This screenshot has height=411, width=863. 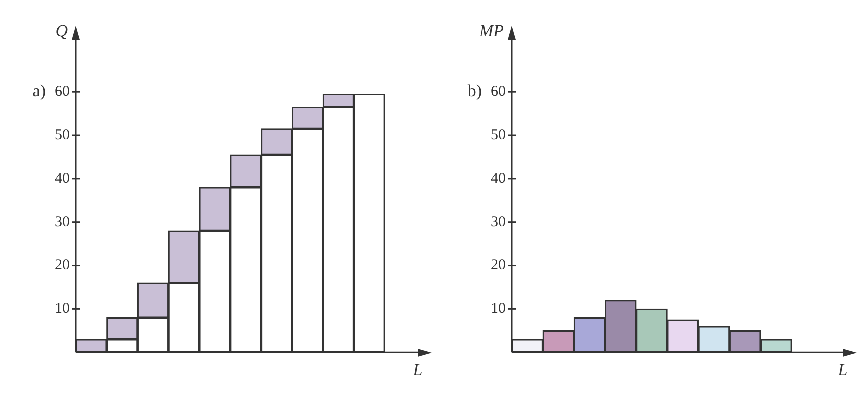 What do you see at coordinates (491, 30) in the screenshot?
I see `y-axis-title: MP` at bounding box center [491, 30].